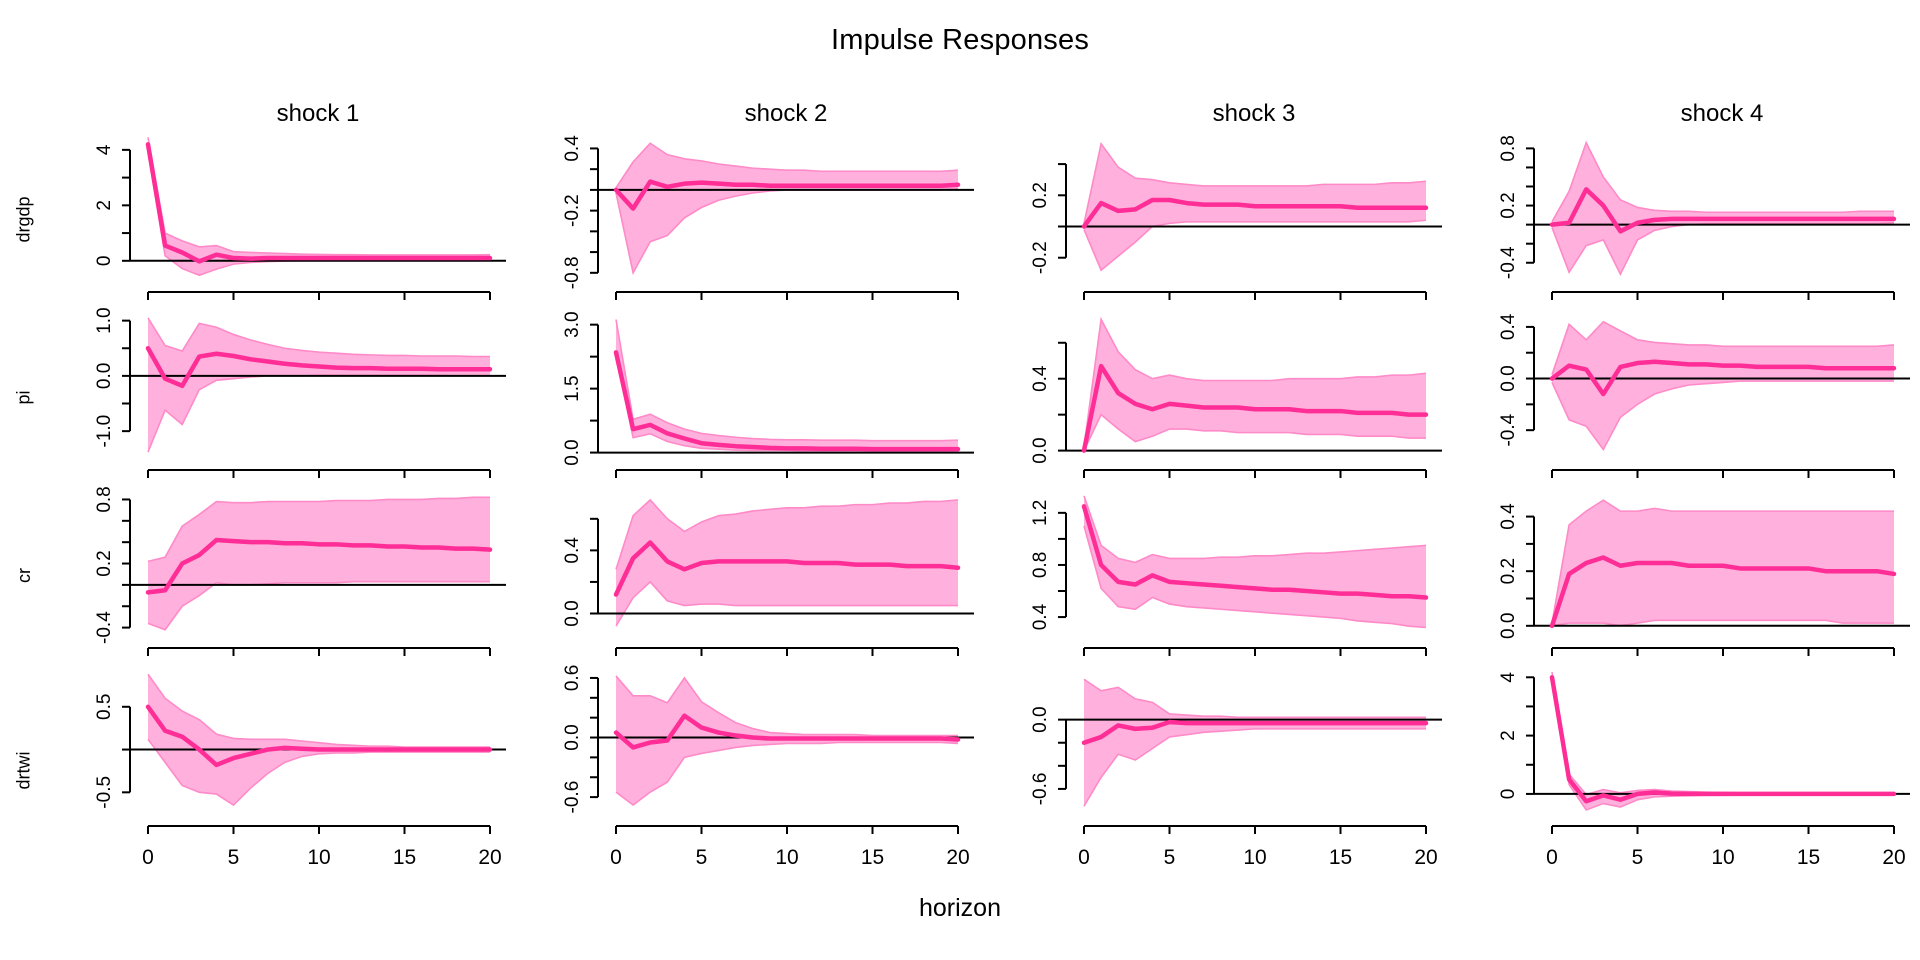  I want to click on irf-plot-drtwi-shock-3: -0.6 0.0 0 5 10 15 20, so click(1236, 773).